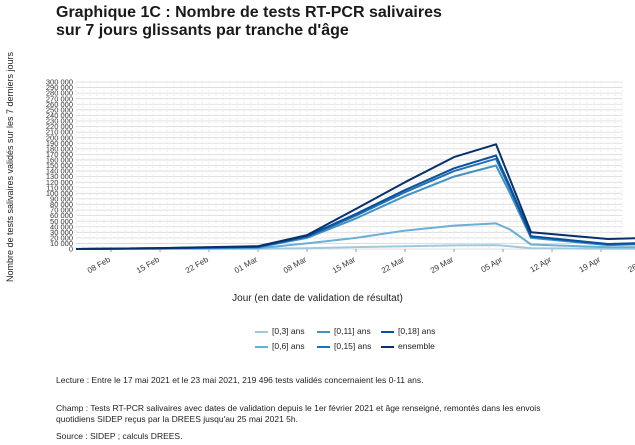 This screenshot has height=445, width=635. Describe the element at coordinates (61, 204) in the screenshot. I see `y-tick-label: 80 000` at that location.